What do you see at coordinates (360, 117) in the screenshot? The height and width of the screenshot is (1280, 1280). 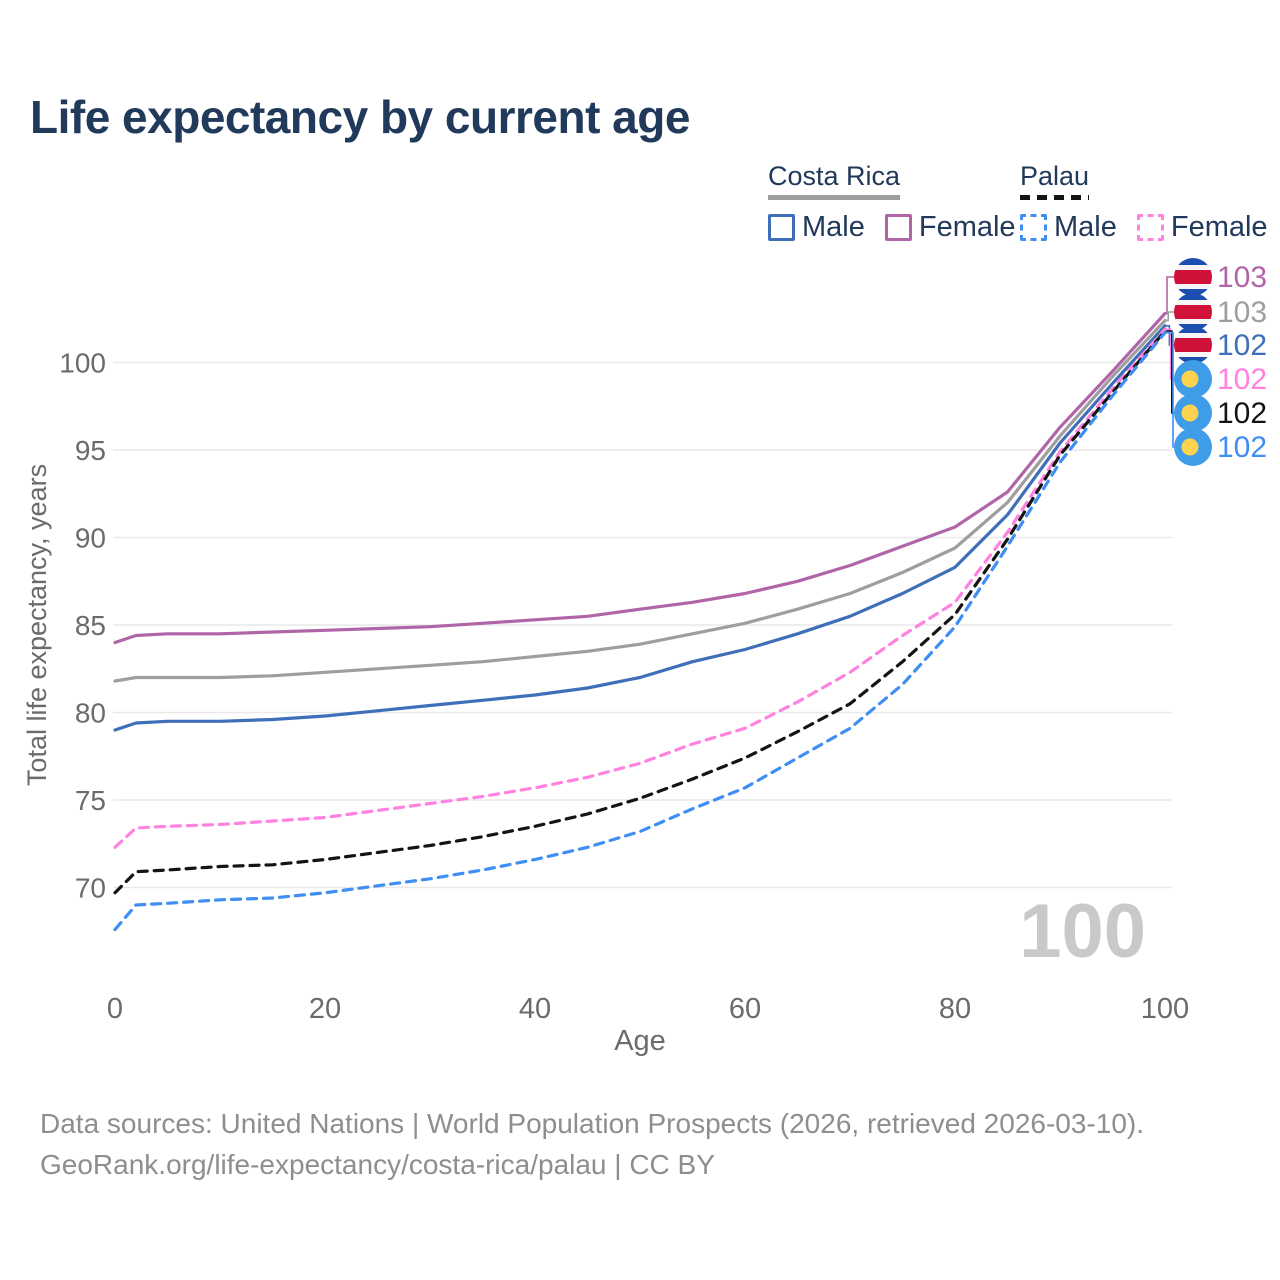 I see `page-title: Life expectancy by current age` at bounding box center [360, 117].